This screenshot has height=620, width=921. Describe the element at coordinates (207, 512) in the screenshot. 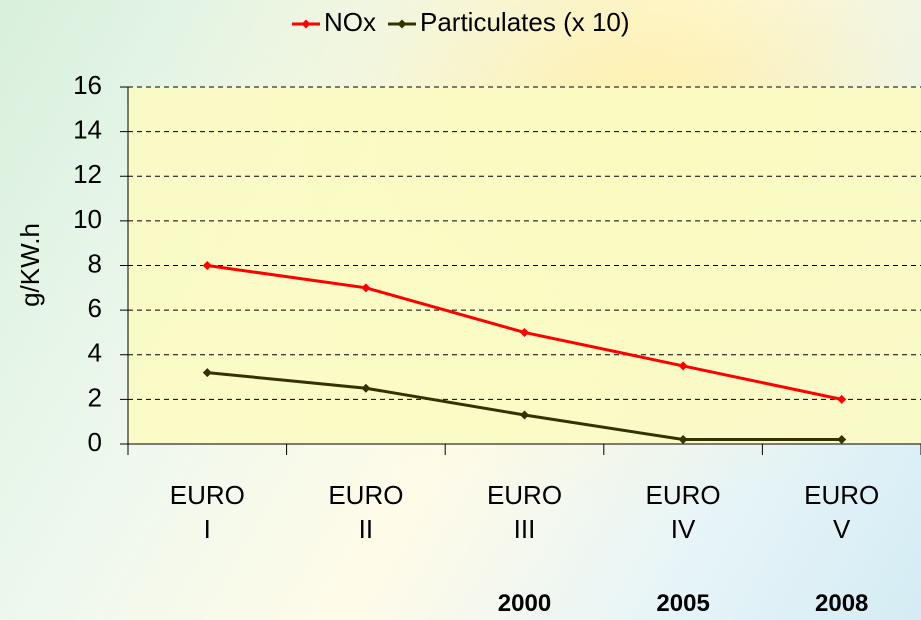

I see `x-tick-label: EURO I` at that location.